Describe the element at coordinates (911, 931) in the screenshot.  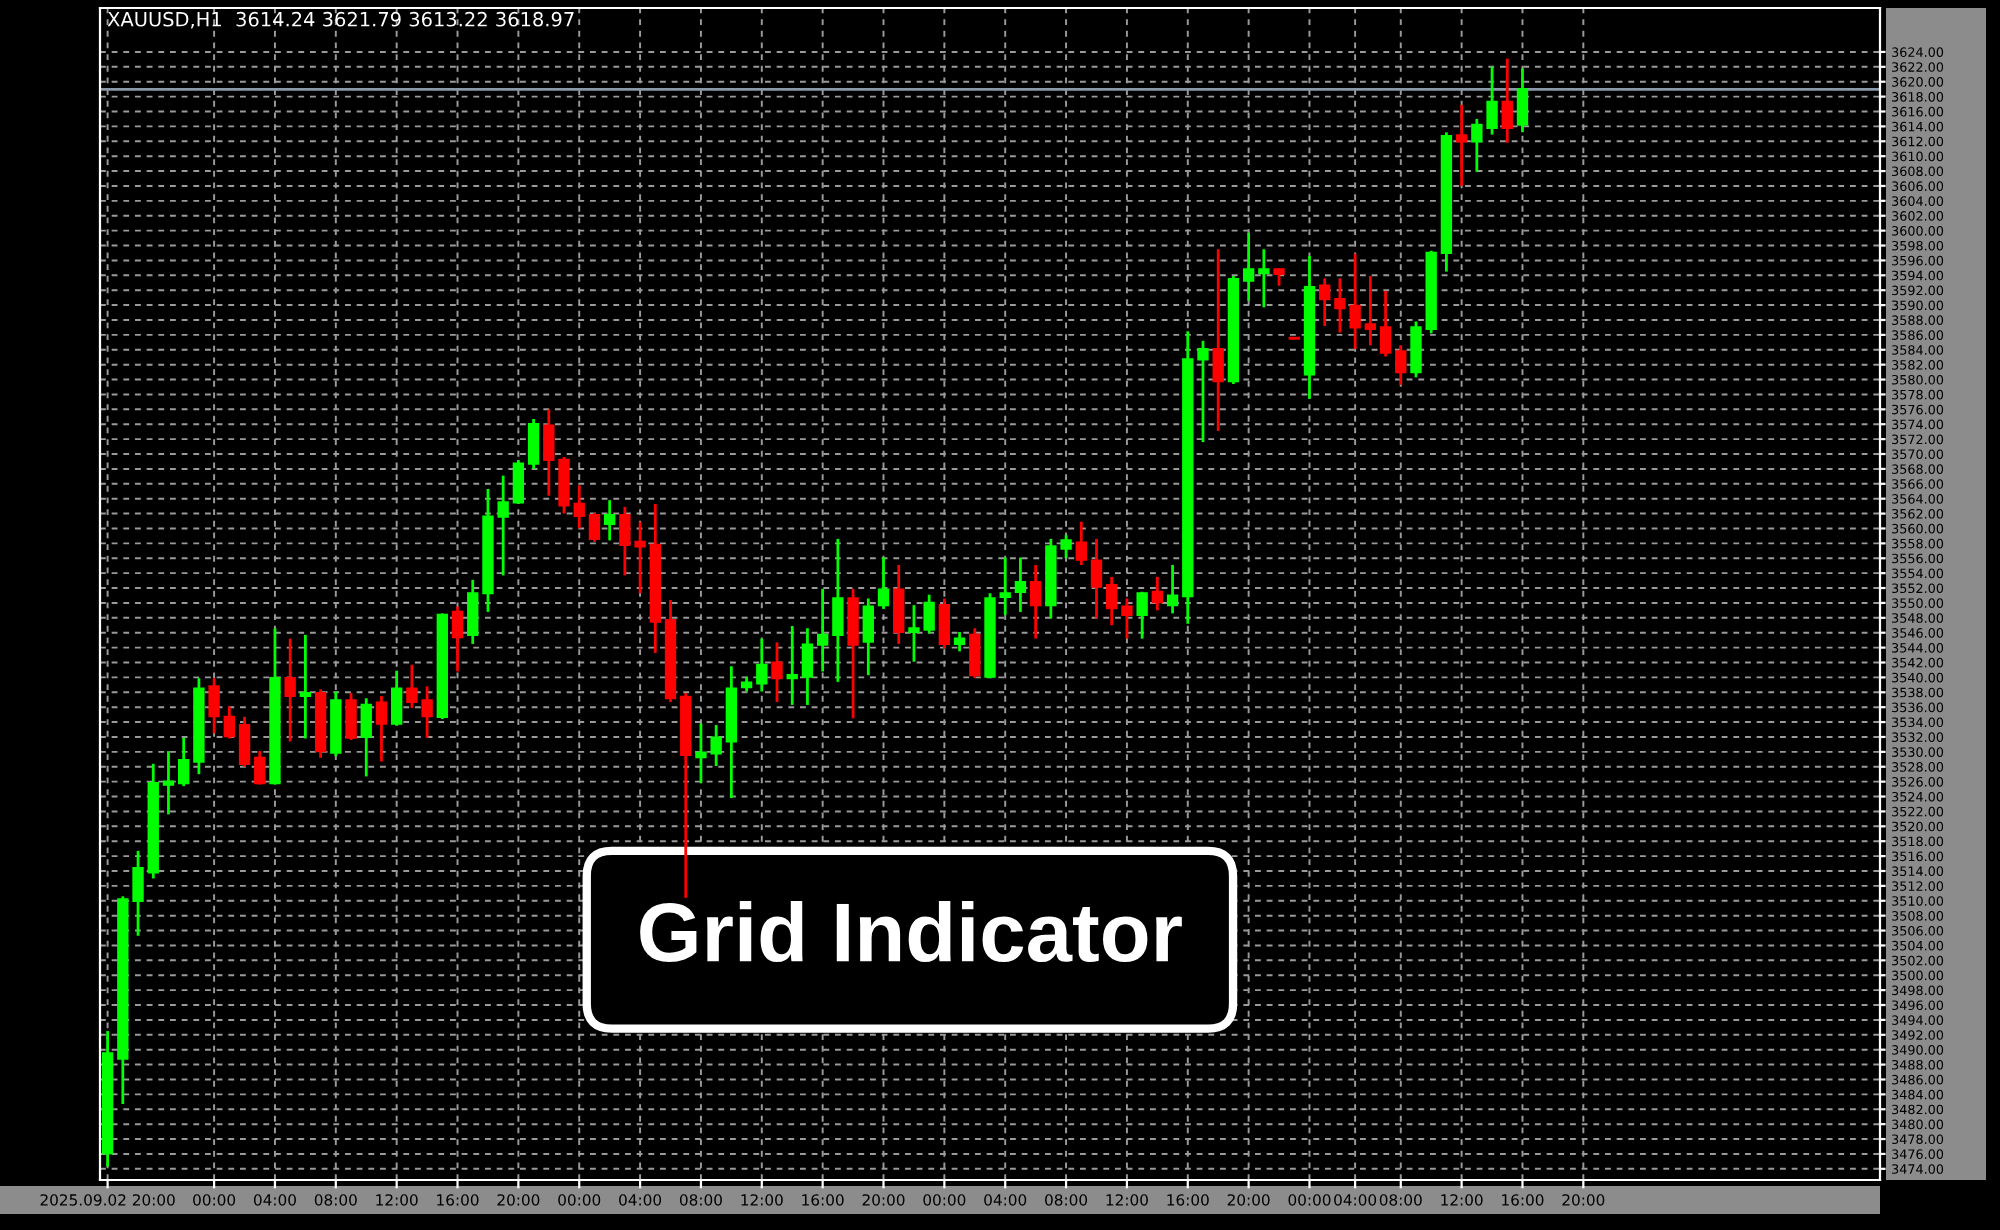
I see `annotation: Grid Indicator` at that location.